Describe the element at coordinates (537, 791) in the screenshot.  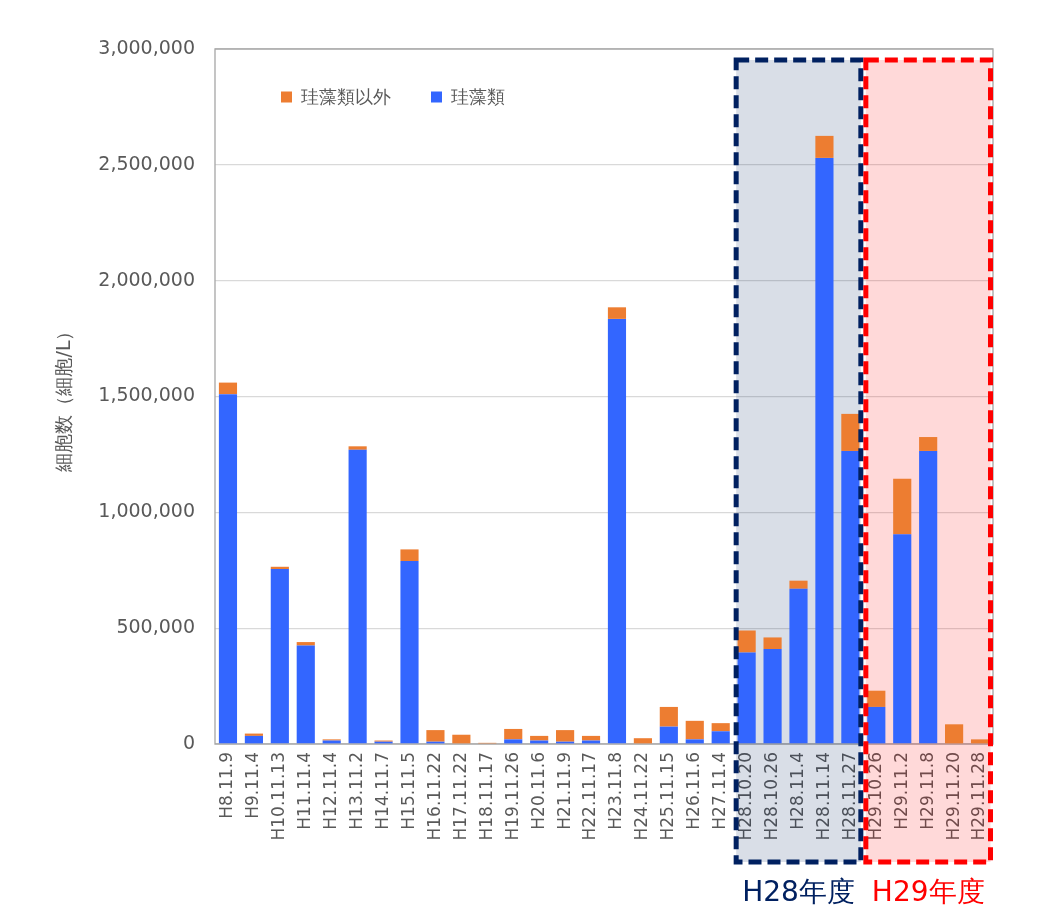
I see `x-tick-label: H20.11.6` at that location.